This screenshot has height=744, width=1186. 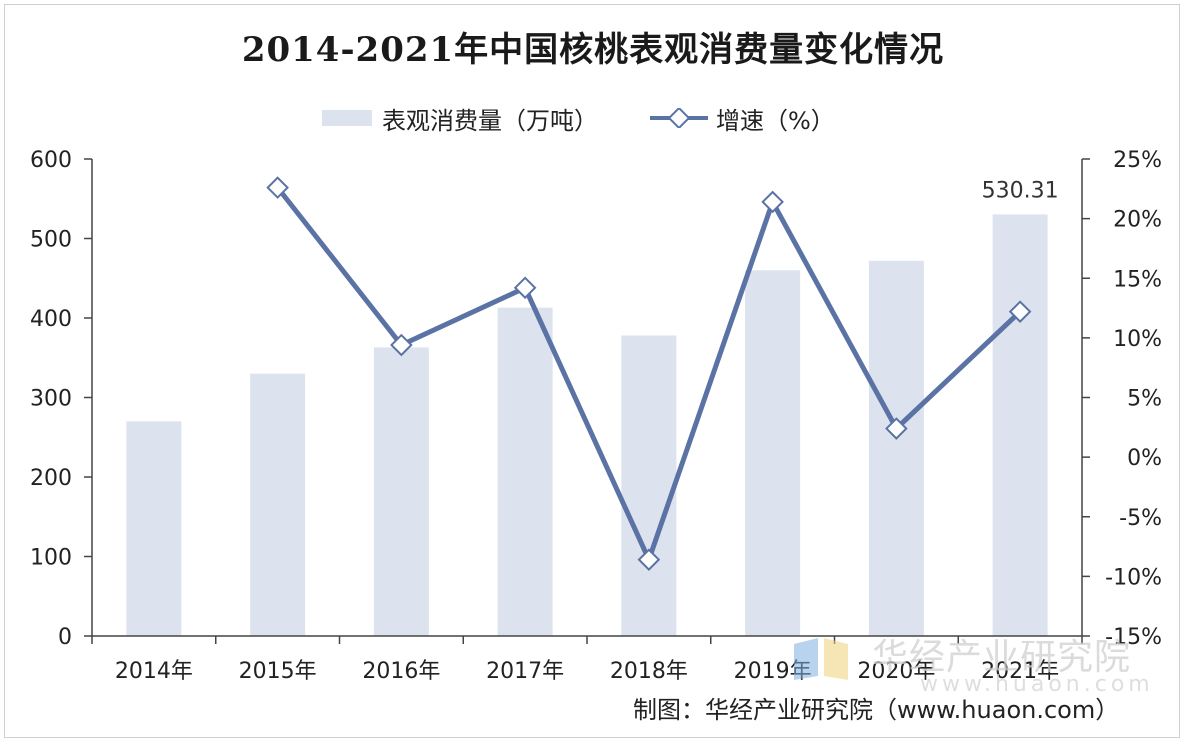 I want to click on y-right-tick-label: 0%, so click(x=1144, y=458).